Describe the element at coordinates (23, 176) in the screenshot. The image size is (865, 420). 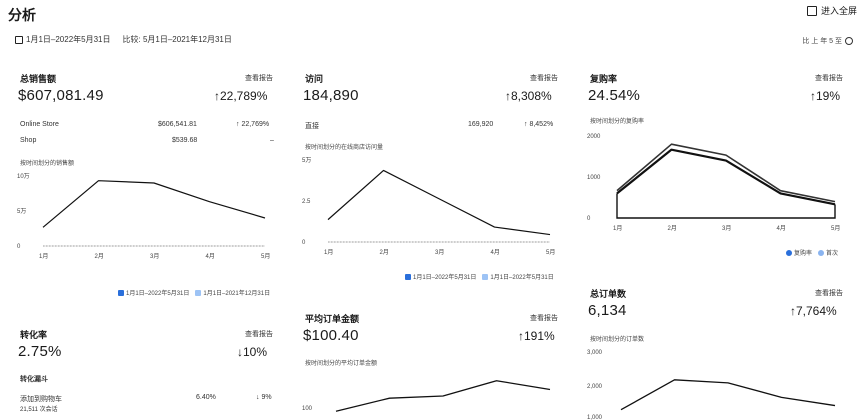
I see `y-tick-label: 10万` at that location.